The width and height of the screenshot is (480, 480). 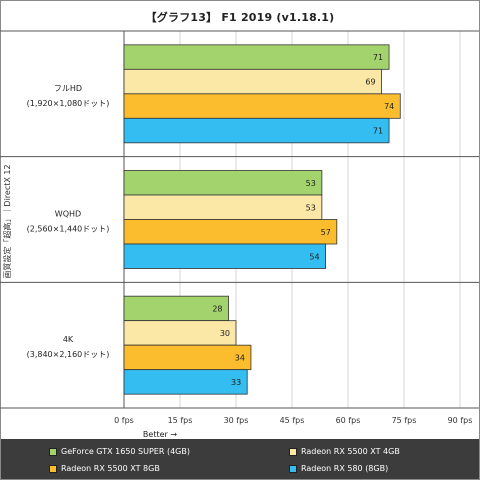 I want to click on bar-value-label: 28, so click(x=217, y=308).